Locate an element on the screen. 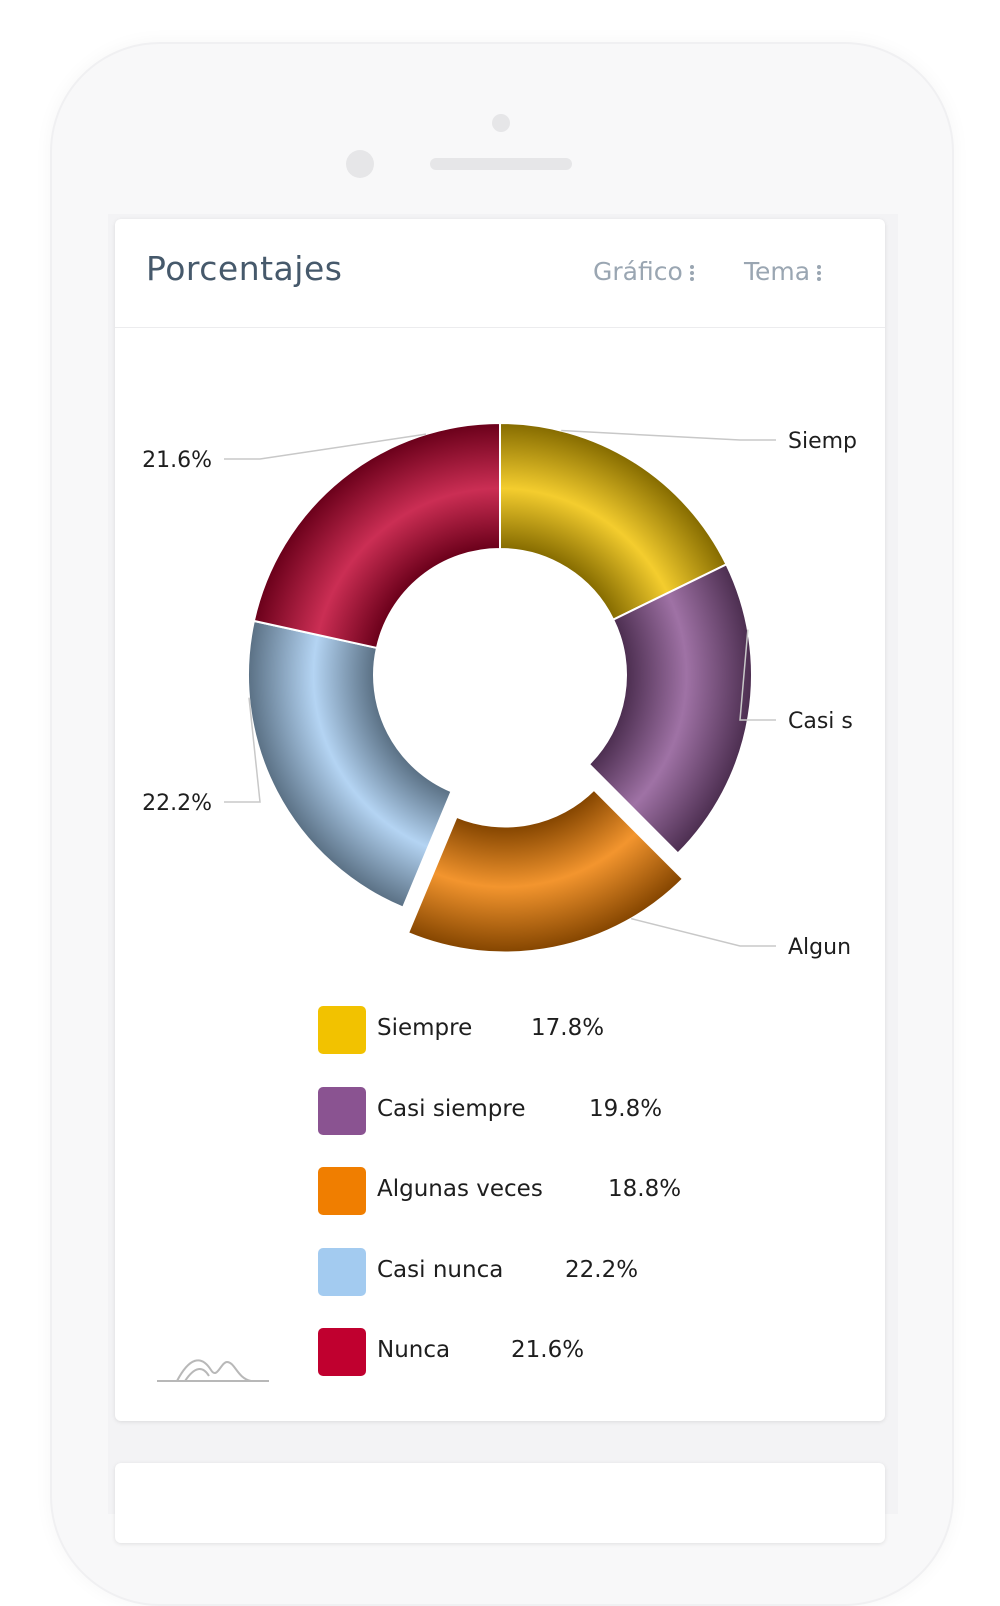 The image size is (1000, 1606). theme-menu-label: Tema is located at coordinates (777, 271).